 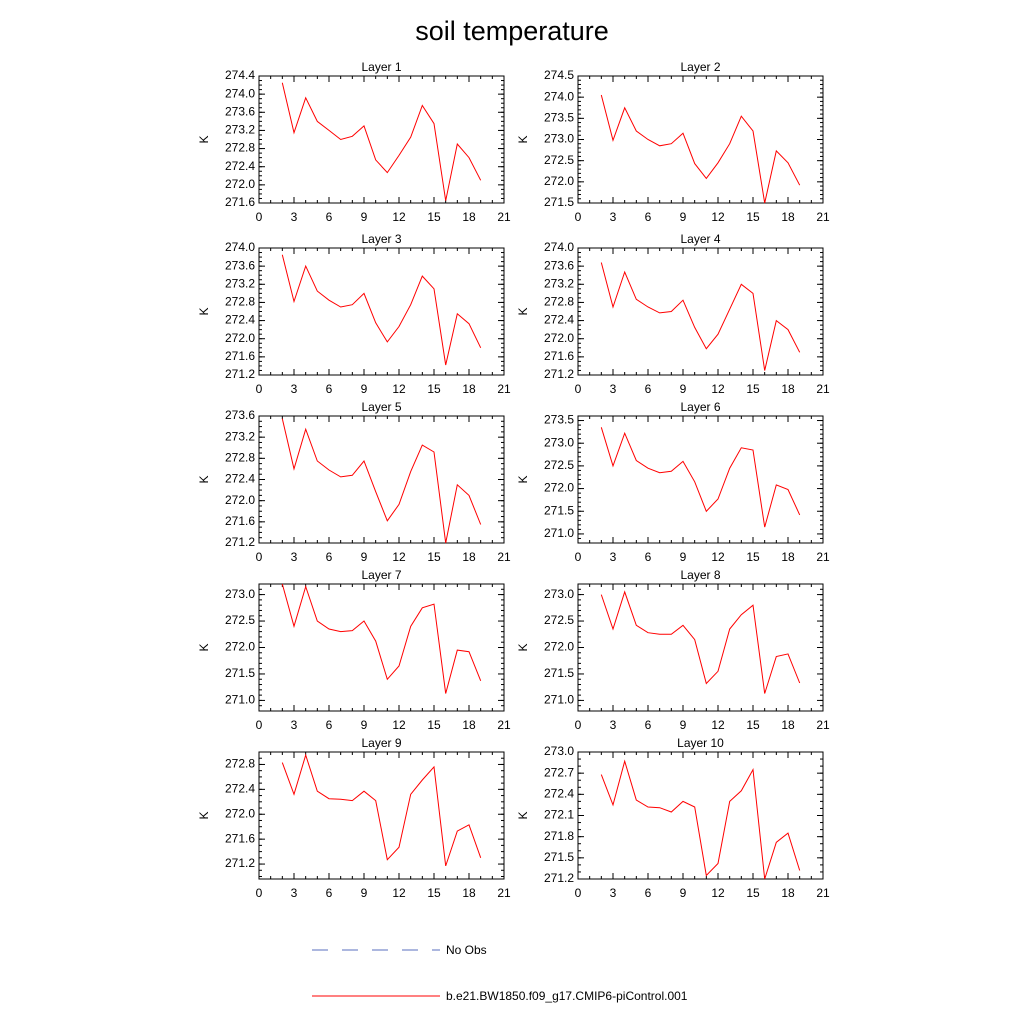 What do you see at coordinates (559, 75) in the screenshot?
I see `y-tick-label: 274.5` at bounding box center [559, 75].